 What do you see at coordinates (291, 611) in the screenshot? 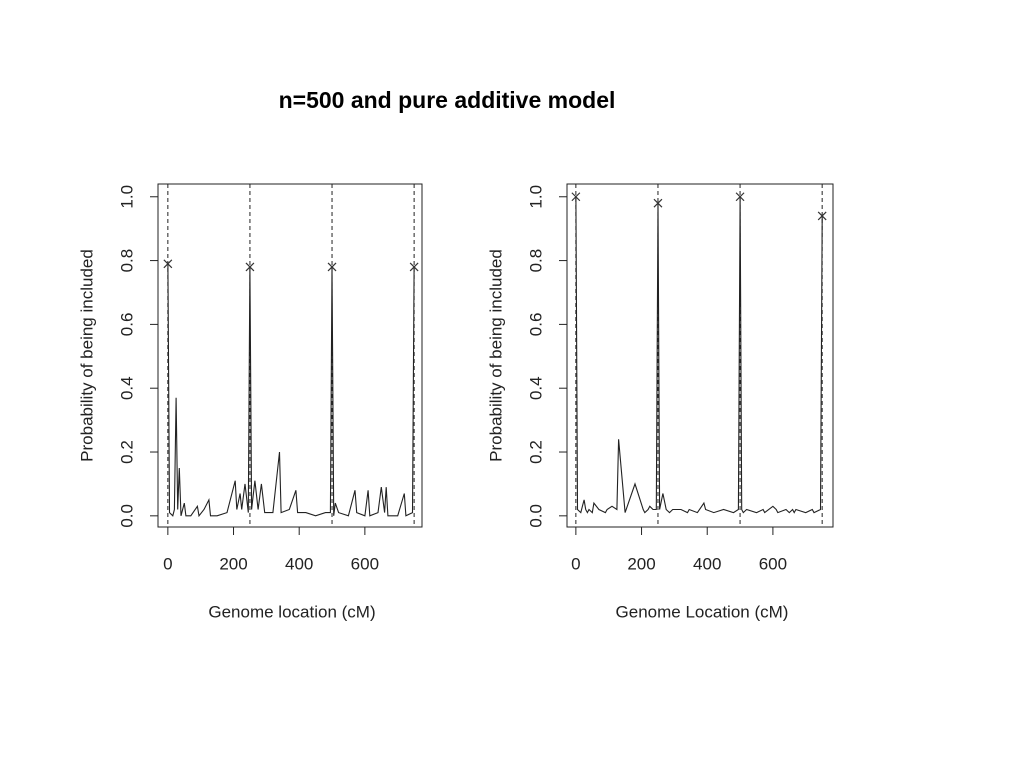
I see `x-axis-label: Genome location (cM)` at bounding box center [291, 611].